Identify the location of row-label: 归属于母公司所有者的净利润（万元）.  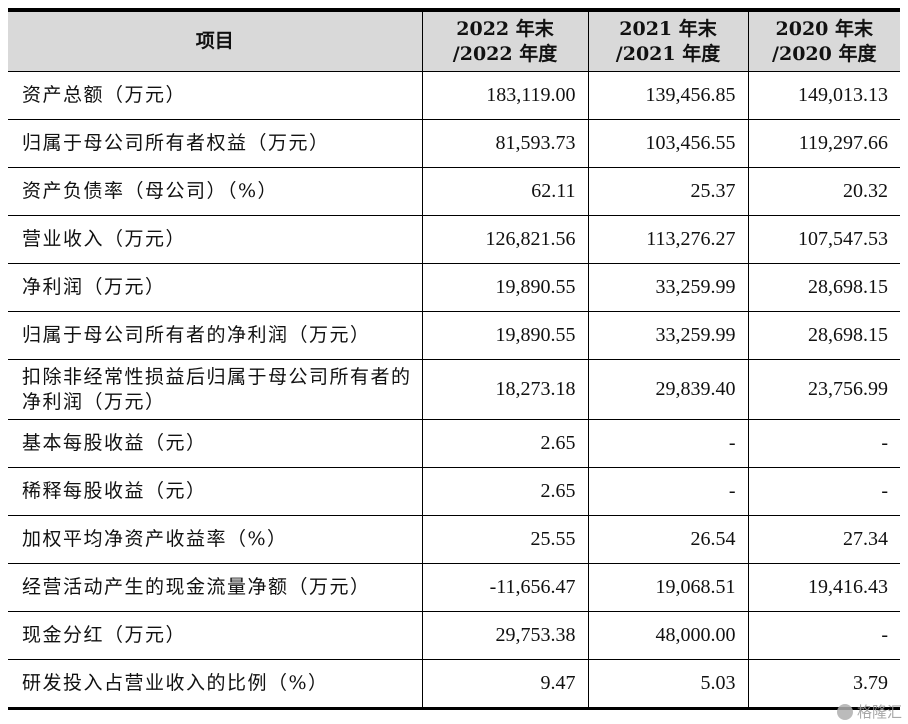
(215, 335).